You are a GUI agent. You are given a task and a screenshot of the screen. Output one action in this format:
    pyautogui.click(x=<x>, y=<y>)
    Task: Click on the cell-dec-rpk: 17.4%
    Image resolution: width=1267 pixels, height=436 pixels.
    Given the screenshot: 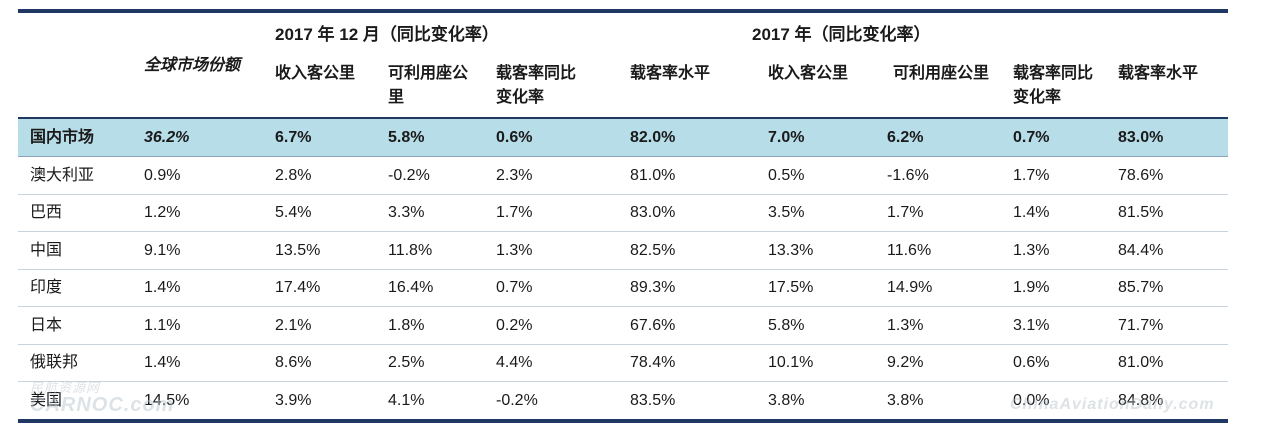 What is the action you would take?
    pyautogui.click(x=298, y=287)
    